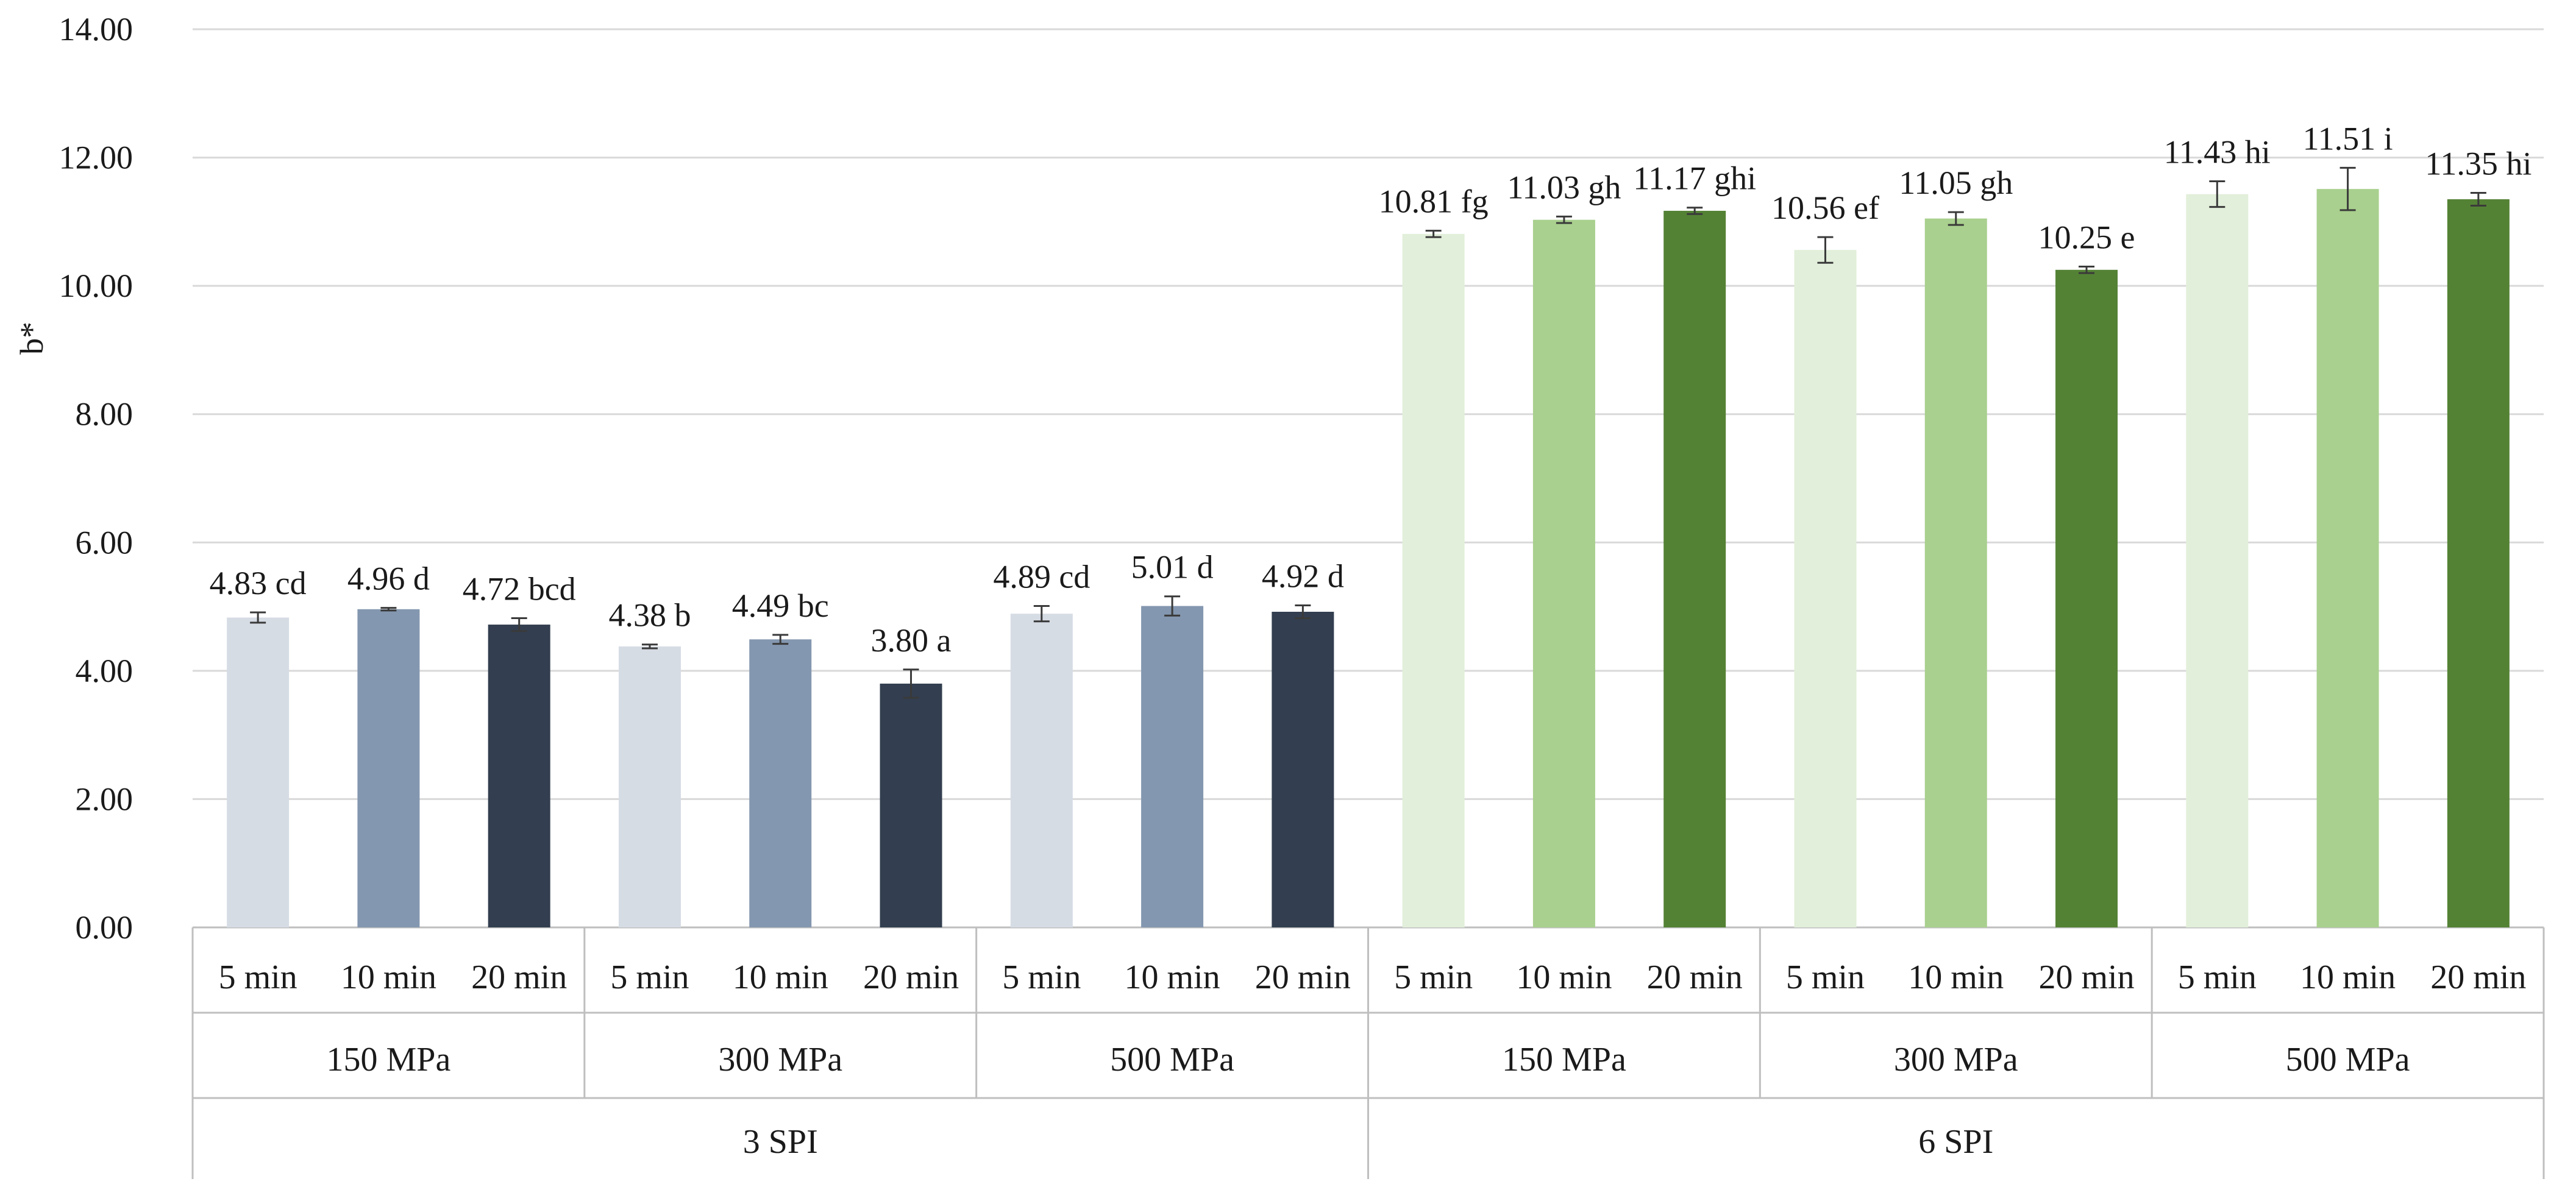 Image resolution: width=2576 pixels, height=1201 pixels. I want to click on data-label: 4.49 bc, so click(780, 605).